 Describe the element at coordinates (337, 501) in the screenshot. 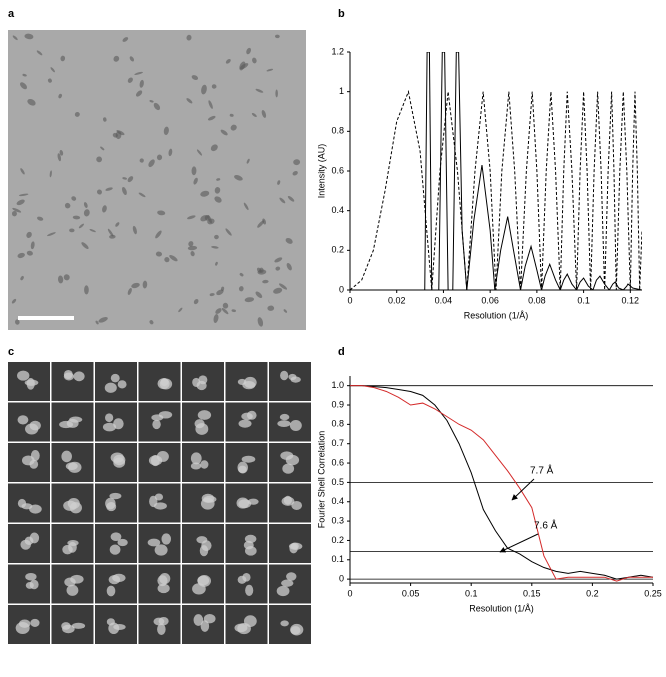

I see `y-tick-label: 0.4` at that location.